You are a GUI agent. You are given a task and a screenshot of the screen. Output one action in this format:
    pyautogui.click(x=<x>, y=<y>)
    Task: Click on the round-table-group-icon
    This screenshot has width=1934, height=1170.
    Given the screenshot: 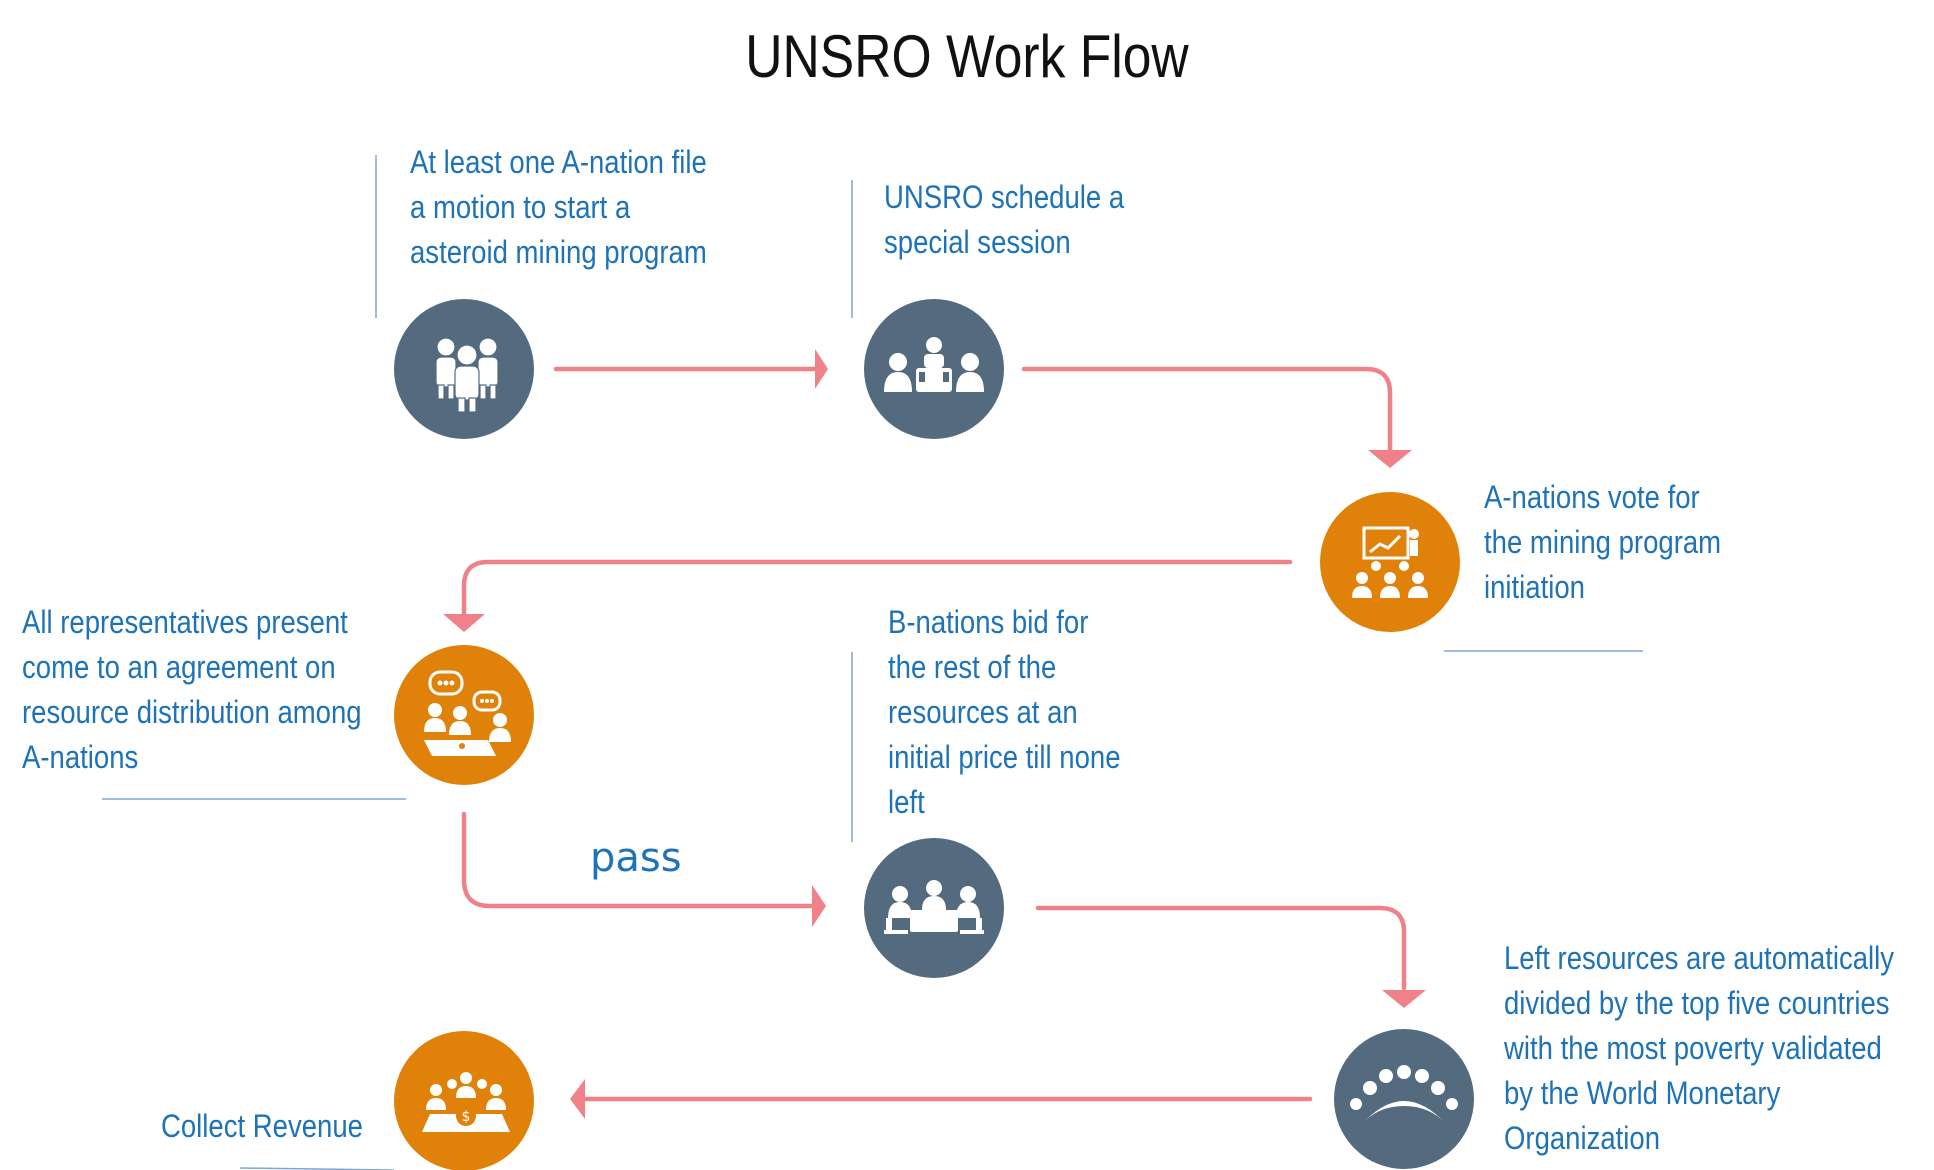 What is the action you would take?
    pyautogui.click(x=1404, y=1094)
    